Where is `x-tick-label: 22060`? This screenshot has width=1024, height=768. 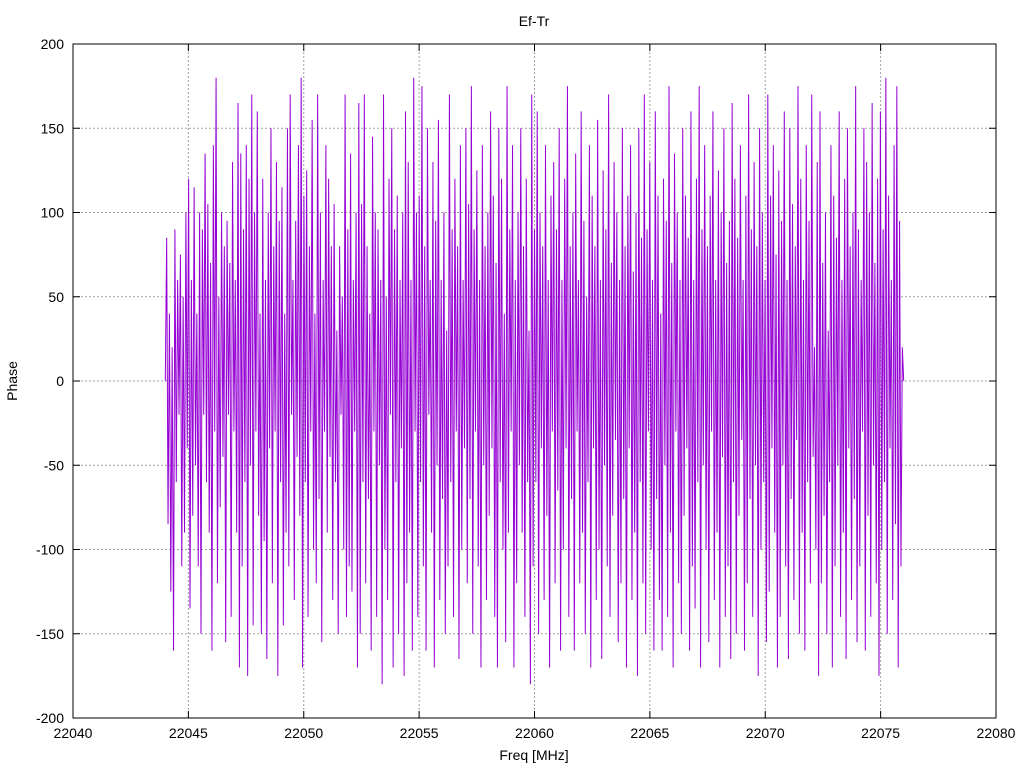
x-tick-label: 22060 is located at coordinates (534, 733).